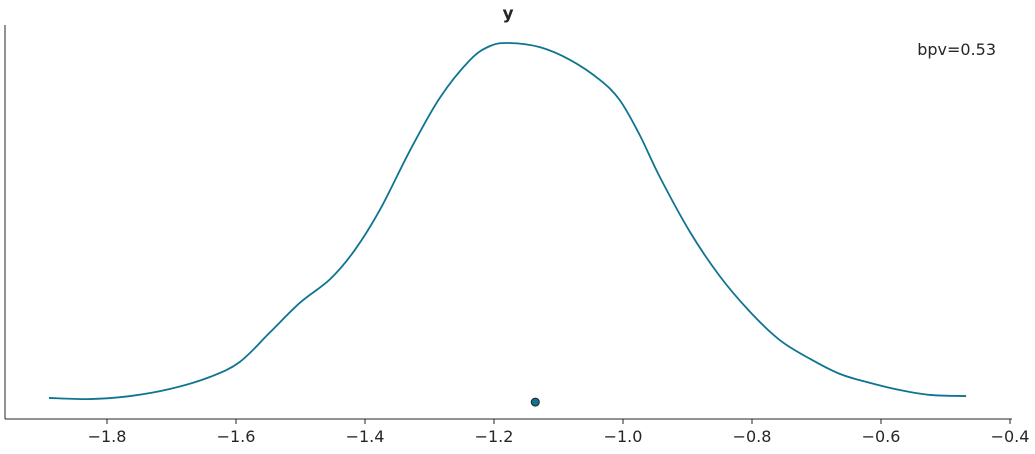 Image resolution: width=1035 pixels, height=454 pixels. I want to click on bpv-annotation: bpv=0.53, so click(956, 49).